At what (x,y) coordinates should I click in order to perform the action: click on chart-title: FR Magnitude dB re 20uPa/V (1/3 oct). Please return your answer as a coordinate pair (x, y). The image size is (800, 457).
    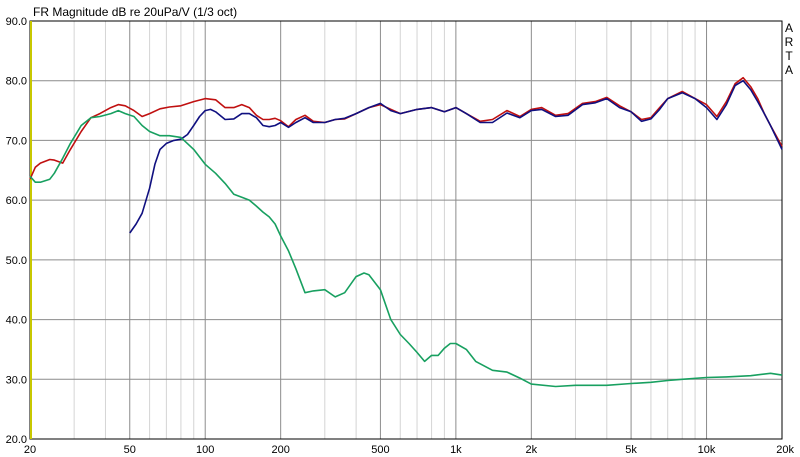
    Looking at the image, I should click on (135, 12).